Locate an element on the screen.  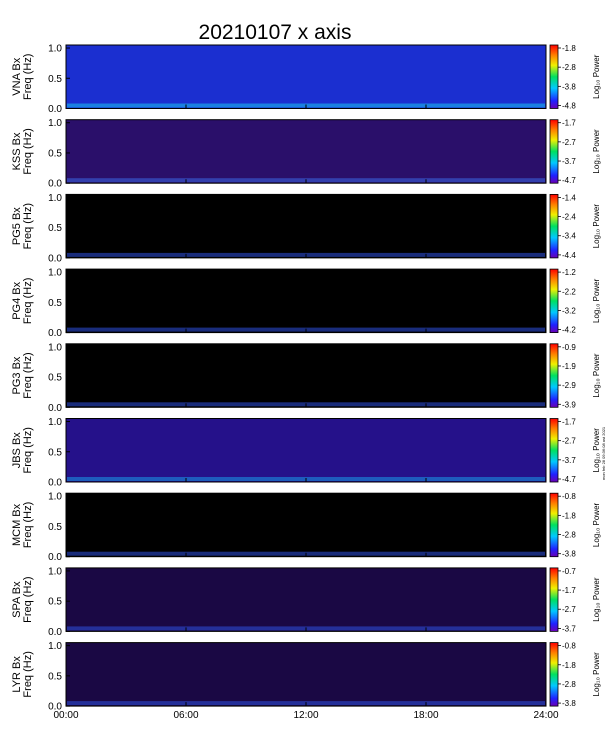
colorbar-tick-label: -3.4 is located at coordinates (569, 236).